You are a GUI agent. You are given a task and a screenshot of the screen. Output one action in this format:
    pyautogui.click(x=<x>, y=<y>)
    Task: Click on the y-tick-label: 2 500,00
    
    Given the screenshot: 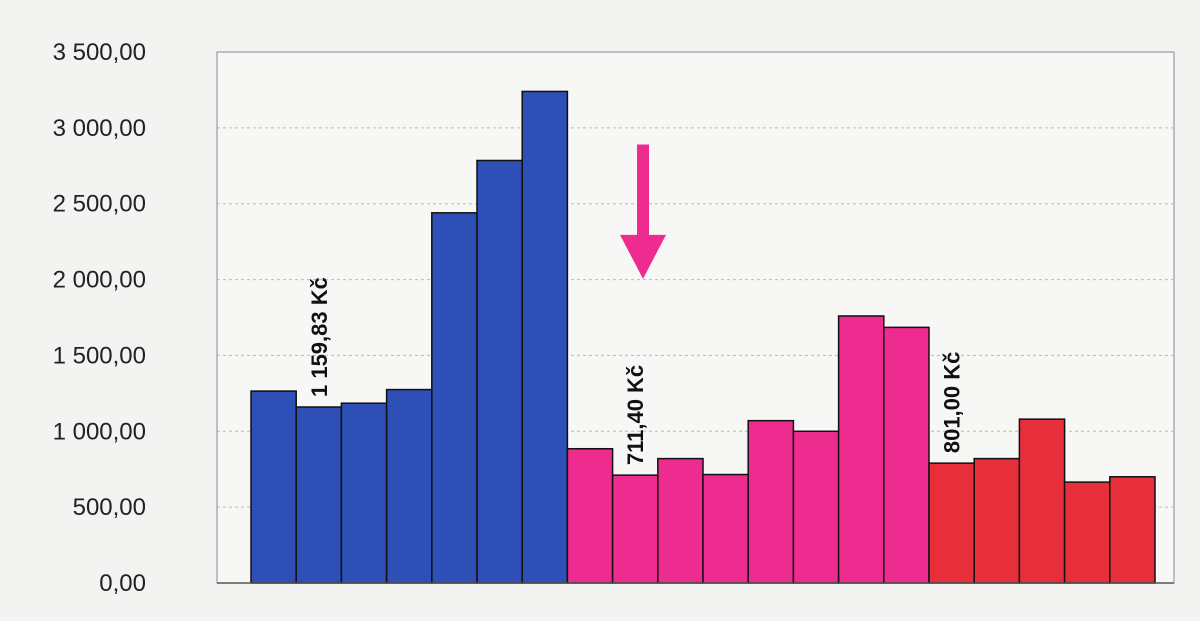 What is the action you would take?
    pyautogui.click(x=99, y=204)
    